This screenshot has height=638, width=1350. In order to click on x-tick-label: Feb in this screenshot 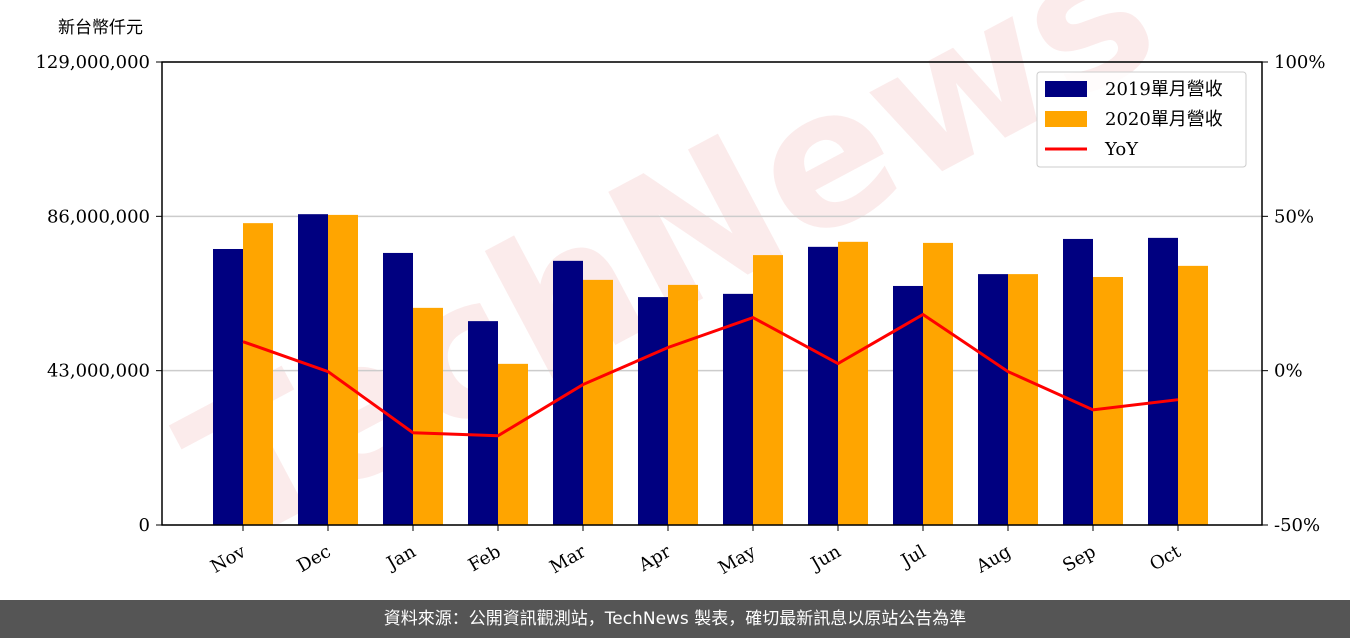, I will do `click(485, 558)`.